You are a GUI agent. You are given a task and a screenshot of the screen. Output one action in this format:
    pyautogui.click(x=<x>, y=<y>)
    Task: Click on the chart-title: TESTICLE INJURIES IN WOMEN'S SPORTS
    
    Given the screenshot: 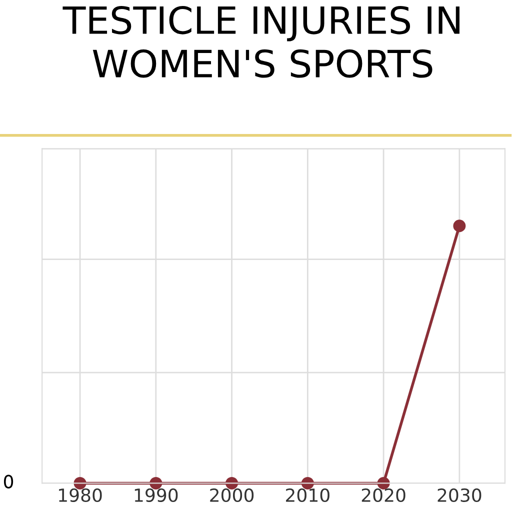 What is the action you would take?
    pyautogui.click(x=261, y=42)
    